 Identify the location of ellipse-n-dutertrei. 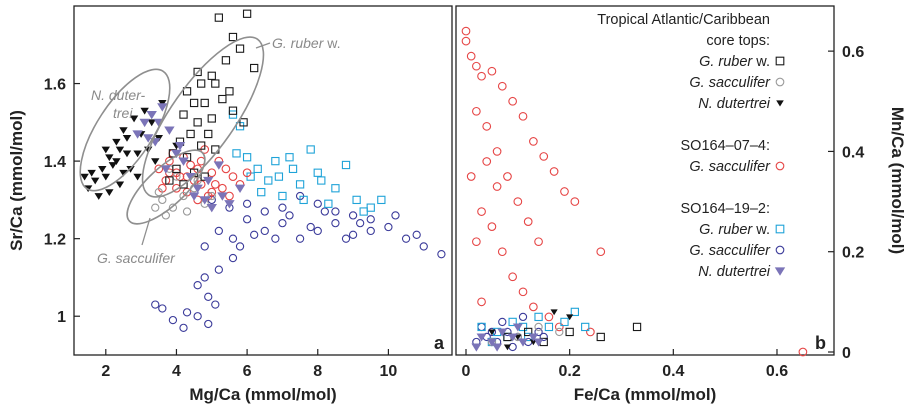
(125, 130).